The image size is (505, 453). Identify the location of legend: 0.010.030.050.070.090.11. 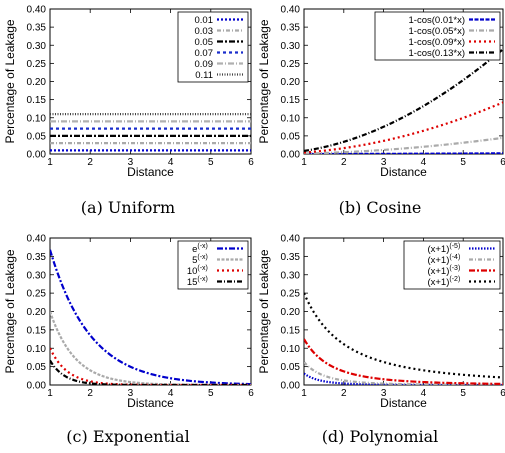
(213, 47).